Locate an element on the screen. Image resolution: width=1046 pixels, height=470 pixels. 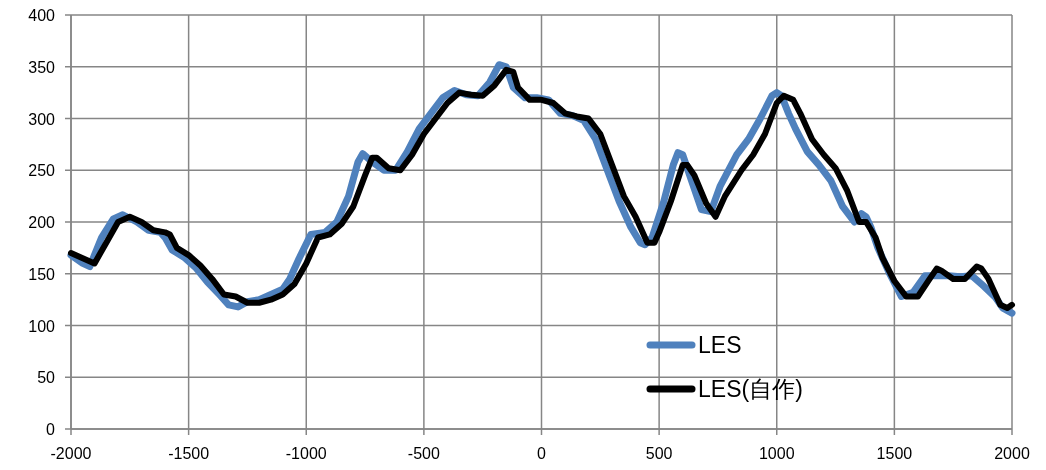
ytick: 100 is located at coordinates (41, 326).